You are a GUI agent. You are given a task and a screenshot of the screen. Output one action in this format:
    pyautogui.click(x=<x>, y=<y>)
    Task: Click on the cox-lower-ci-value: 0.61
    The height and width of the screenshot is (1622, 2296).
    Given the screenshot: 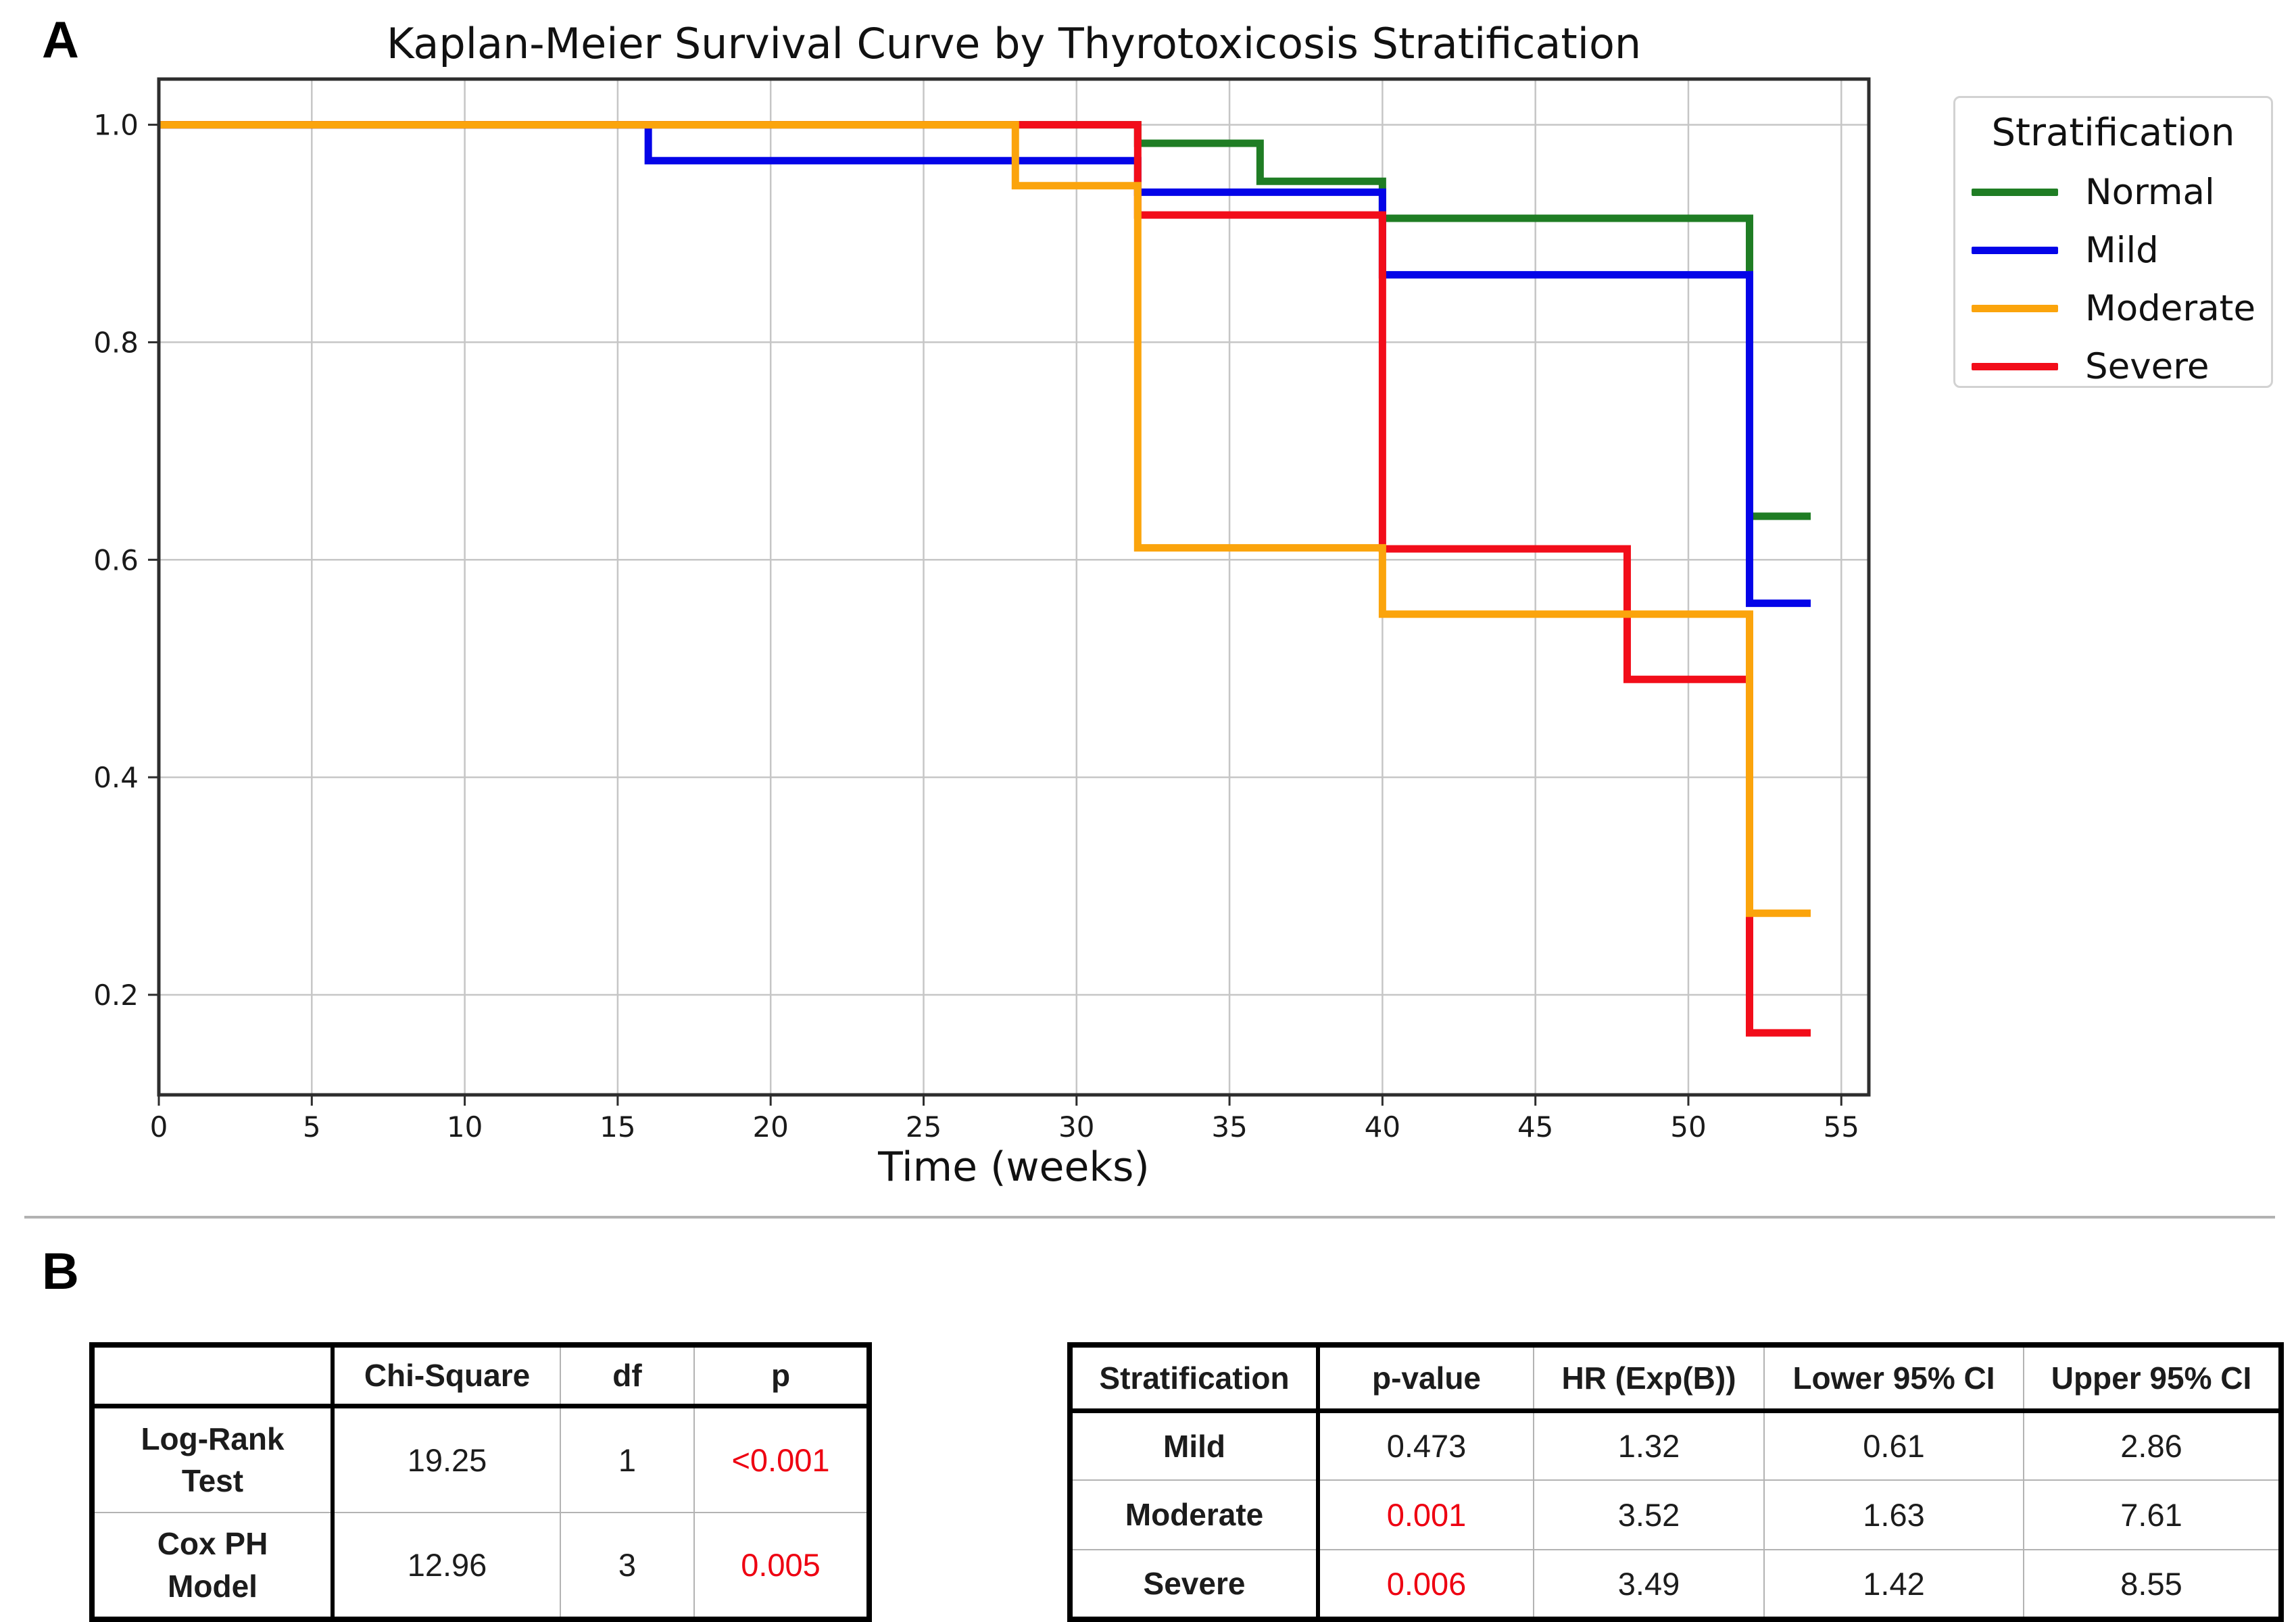 What is the action you would take?
    pyautogui.click(x=1893, y=1445)
    